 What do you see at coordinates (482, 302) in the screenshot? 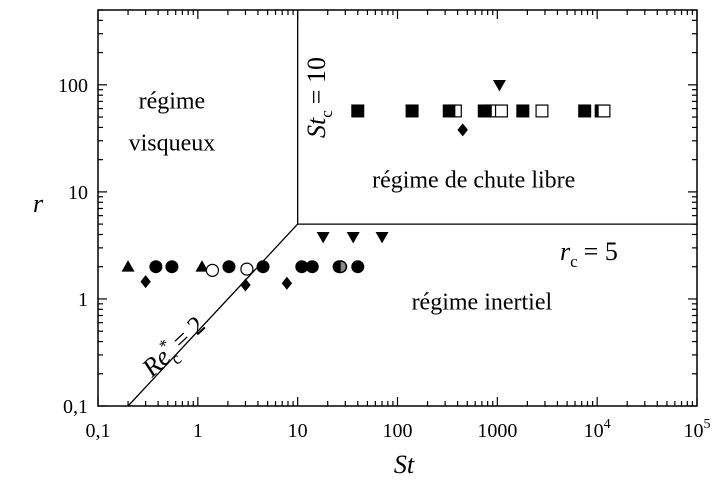
I see `region-label: régime inertiel` at bounding box center [482, 302].